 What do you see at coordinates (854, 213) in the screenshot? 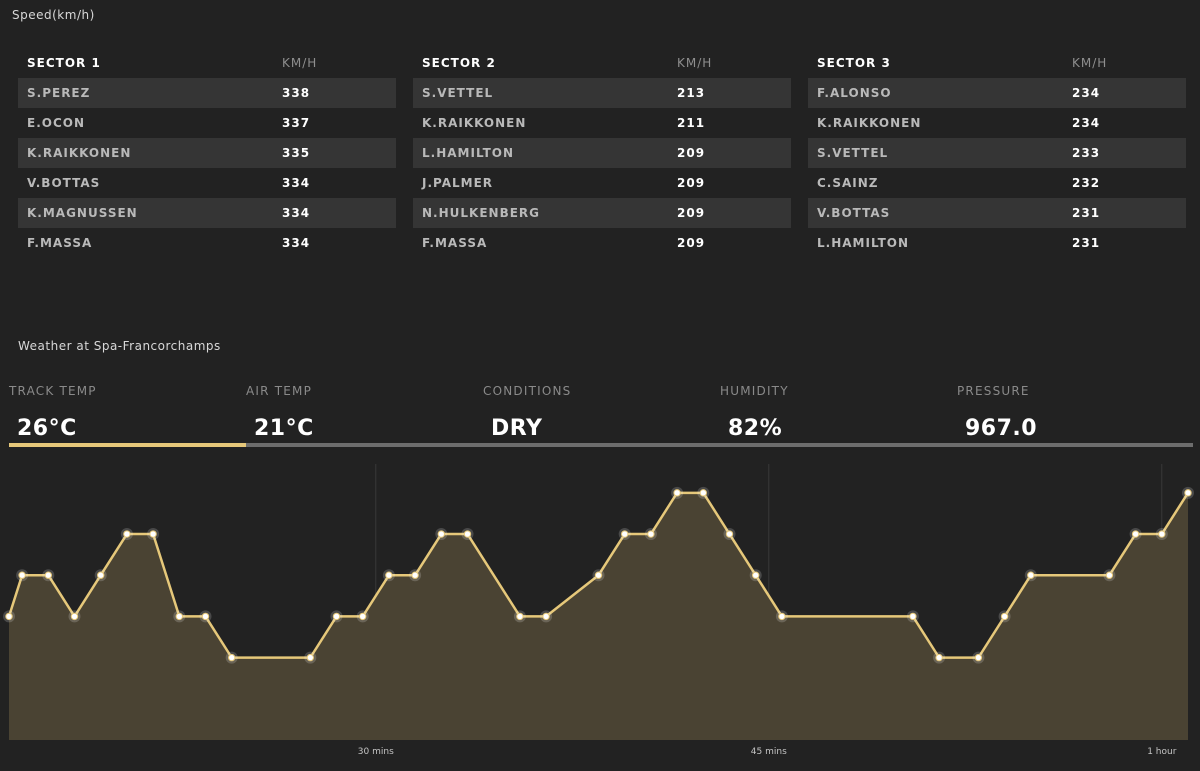
I see `driver-name: V.BOTTAS` at bounding box center [854, 213].